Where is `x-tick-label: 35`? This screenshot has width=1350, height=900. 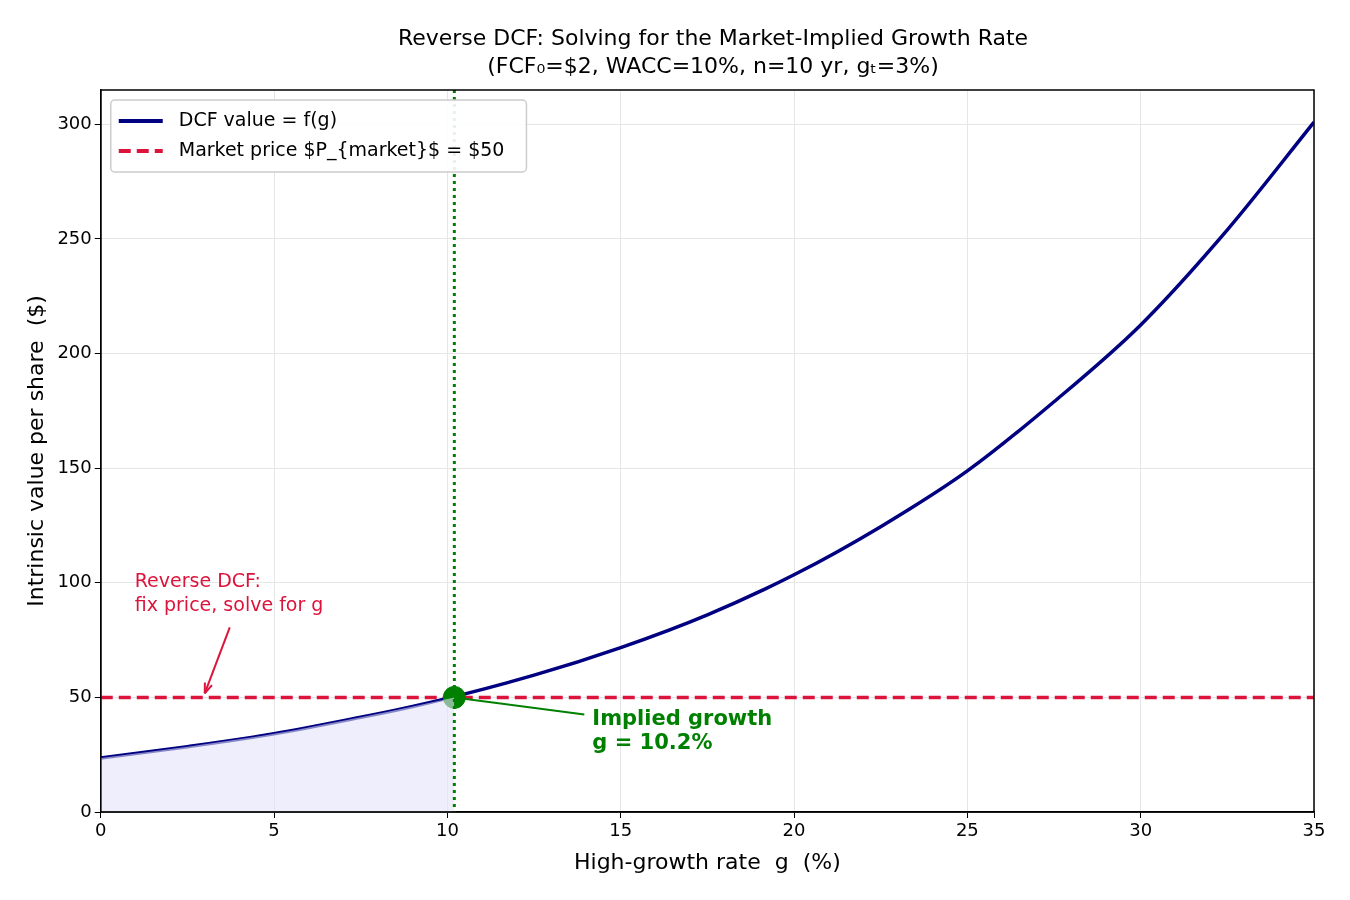 x-tick-label: 35 is located at coordinates (1314, 830).